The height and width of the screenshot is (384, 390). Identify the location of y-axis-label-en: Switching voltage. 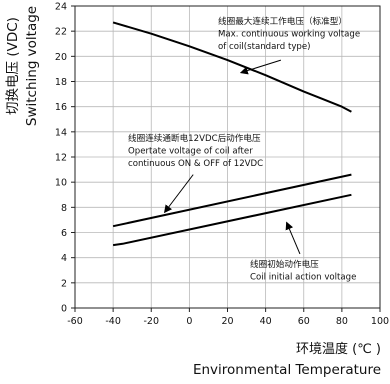
(32, 66).